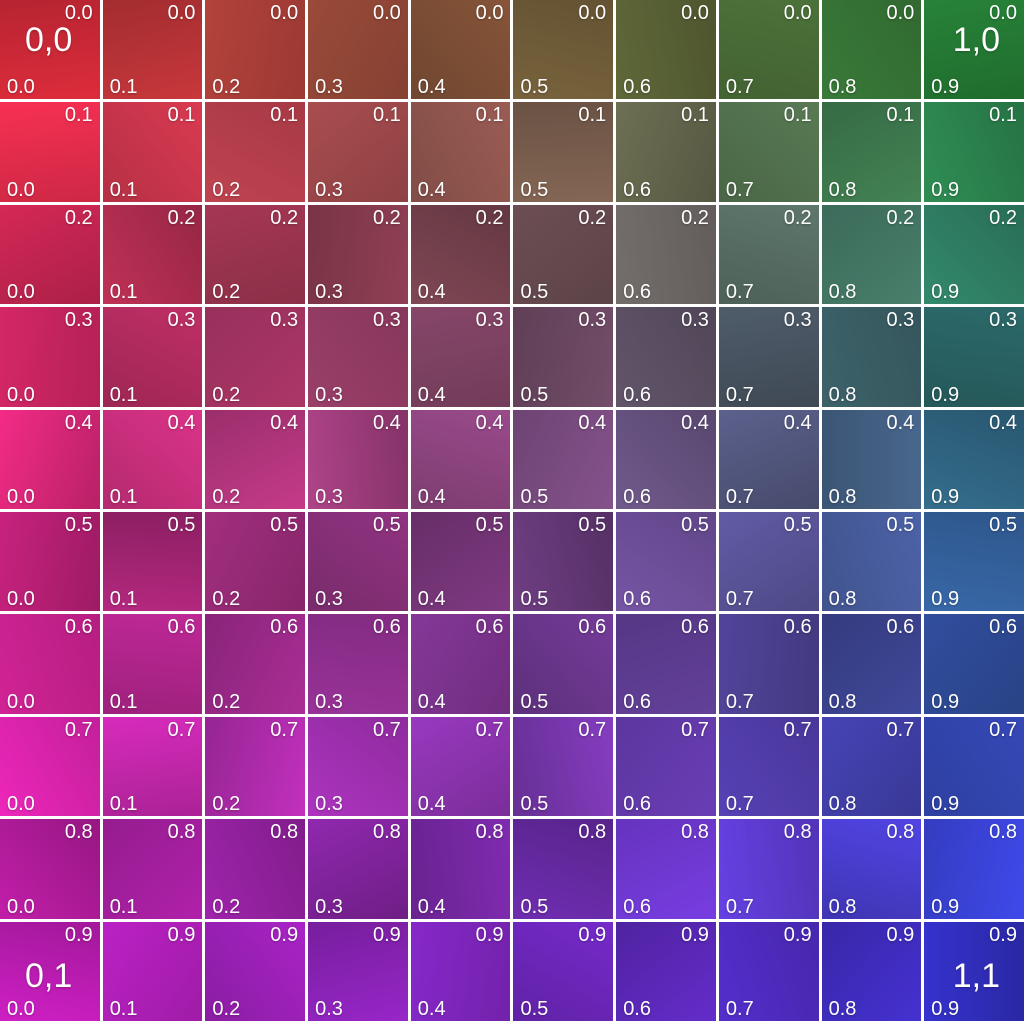 This screenshot has height=1024, width=1024. What do you see at coordinates (871, 254) in the screenshot?
I see `grid-cell: 0.2 0.8` at bounding box center [871, 254].